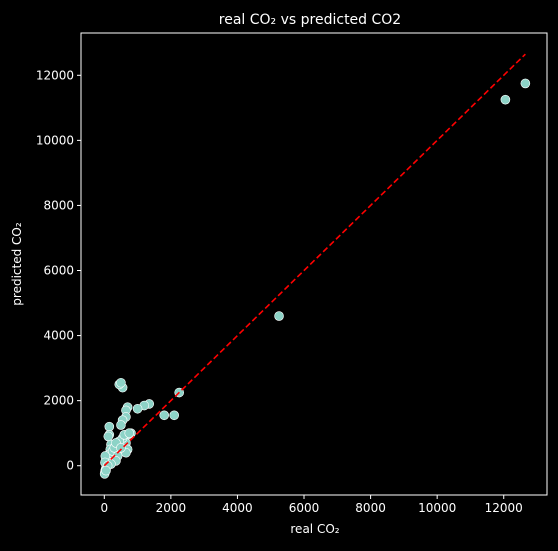 The height and width of the screenshot is (551, 558). What do you see at coordinates (58, 271) in the screenshot?
I see `y-tick-label: 6000` at bounding box center [58, 271].